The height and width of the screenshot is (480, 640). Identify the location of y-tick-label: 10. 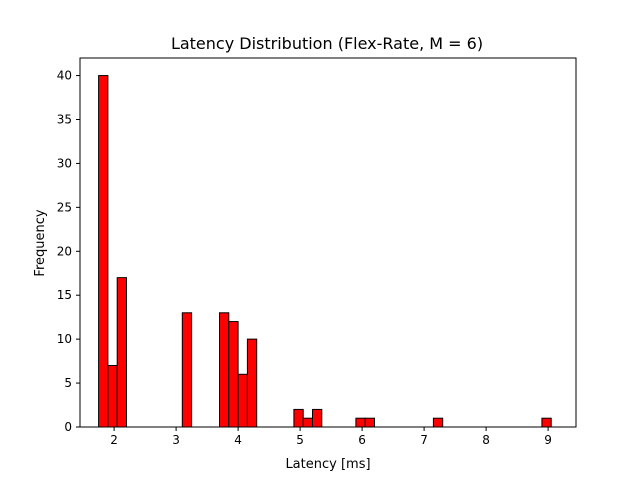
(64, 339).